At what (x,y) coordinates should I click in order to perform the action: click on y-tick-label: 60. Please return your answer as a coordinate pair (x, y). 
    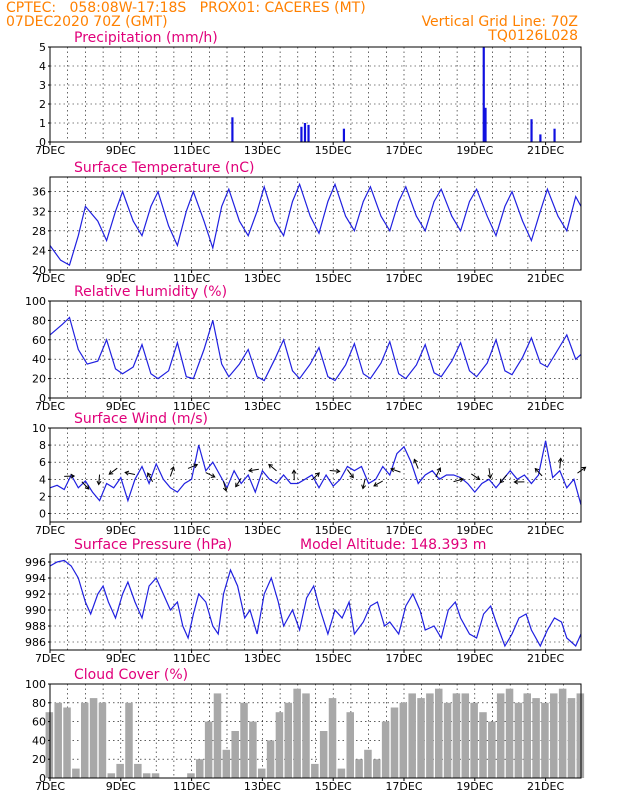
    Looking at the image, I should click on (39, 340).